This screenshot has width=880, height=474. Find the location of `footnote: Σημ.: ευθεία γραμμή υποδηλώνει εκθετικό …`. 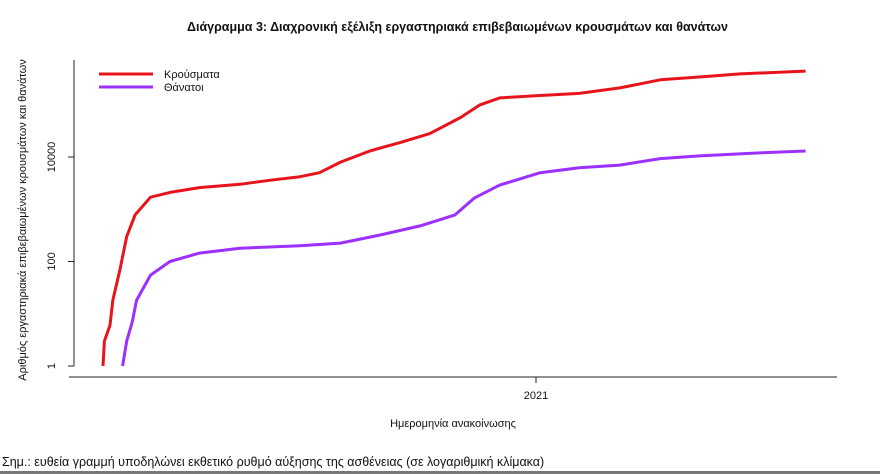

footnote: Σημ.: ευθεία γραμμή υποδηλώνει εκθετικό … is located at coordinates (273, 462).